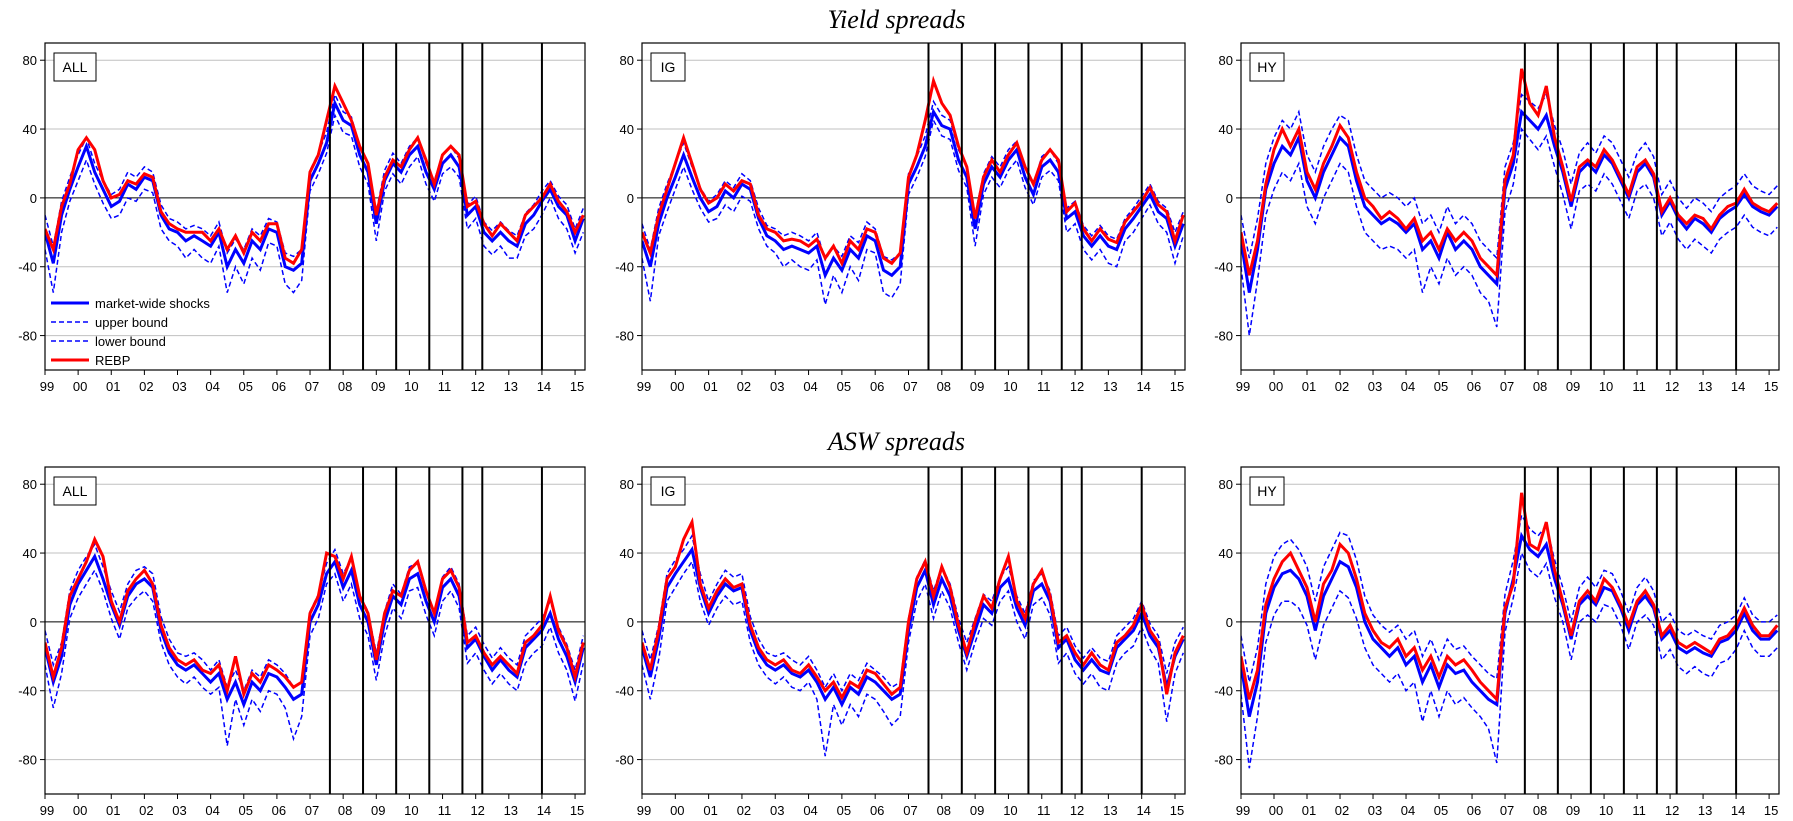 Image resolution: width=1793 pixels, height=821 pixels. What do you see at coordinates (152, 303) in the screenshot?
I see `legend-label-0: market-wide shocks` at bounding box center [152, 303].